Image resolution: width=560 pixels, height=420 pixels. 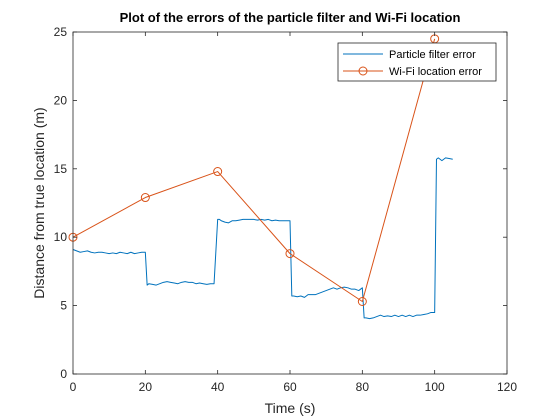 What do you see at coordinates (146, 387) in the screenshot?
I see `x-tick-label: 20` at bounding box center [146, 387].